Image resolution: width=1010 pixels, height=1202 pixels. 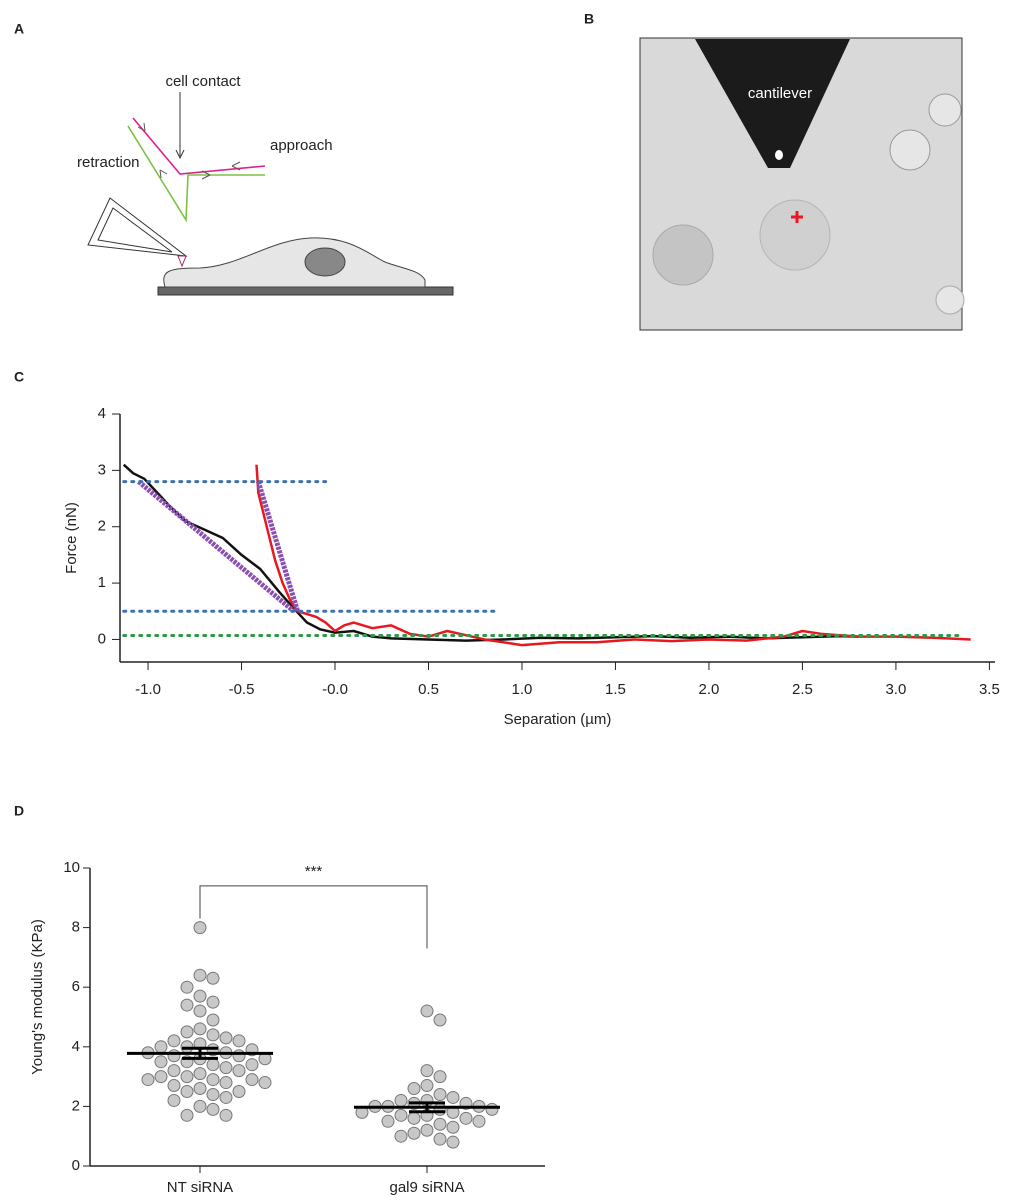 I want to click on substrate, so click(x=305, y=291).